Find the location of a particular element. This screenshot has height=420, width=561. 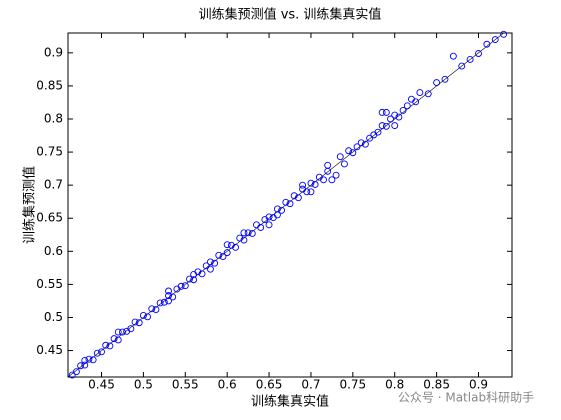

watermark: 公众号 · Matlab科研助手 is located at coordinates (466, 398).